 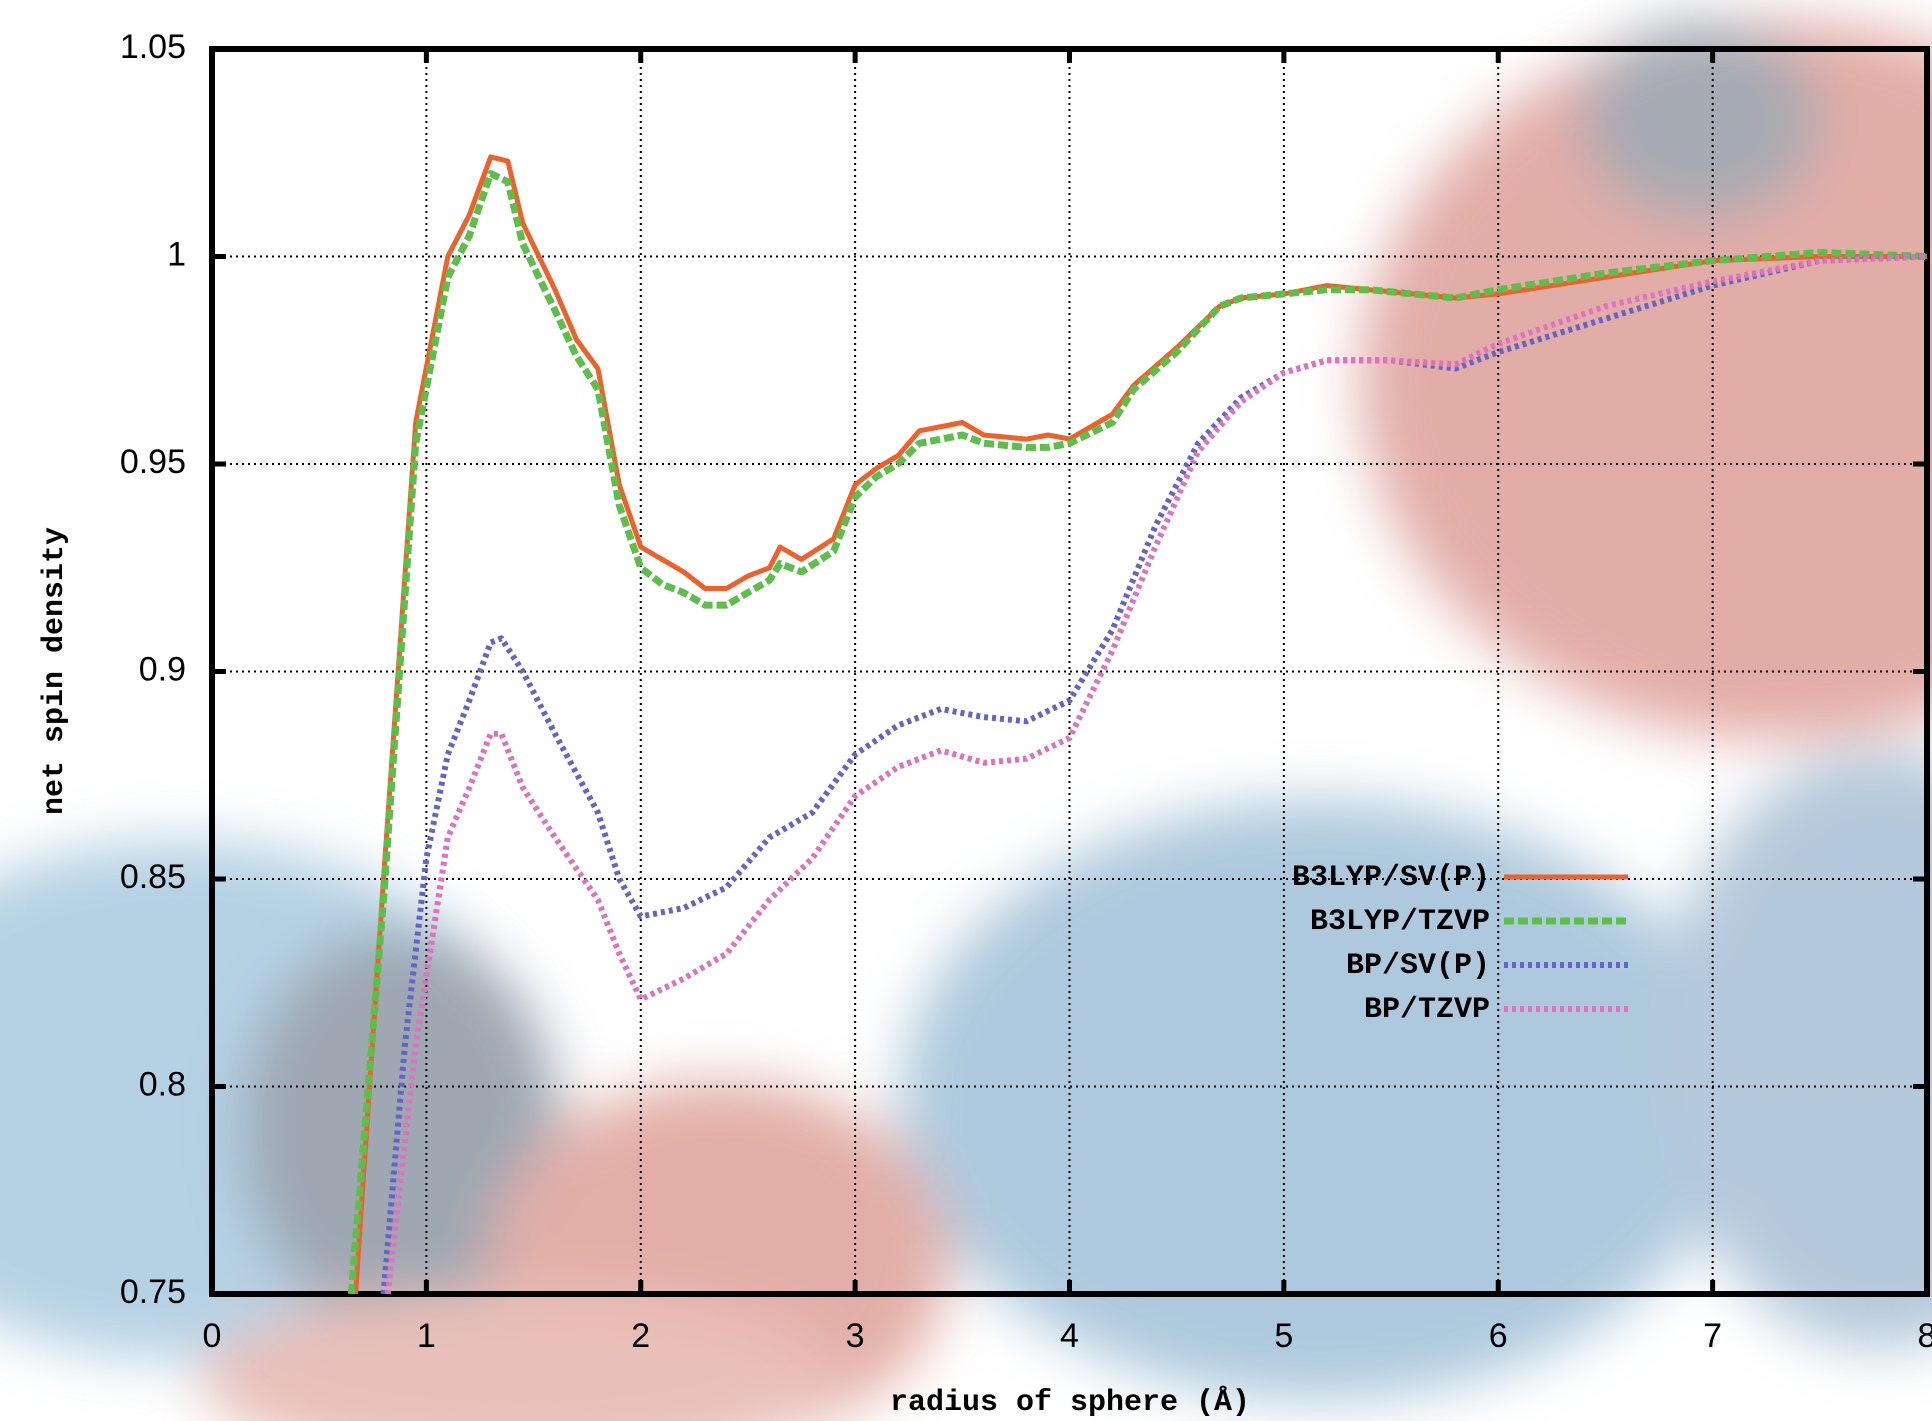 I want to click on x-tick-label: 2, so click(x=640, y=1336).